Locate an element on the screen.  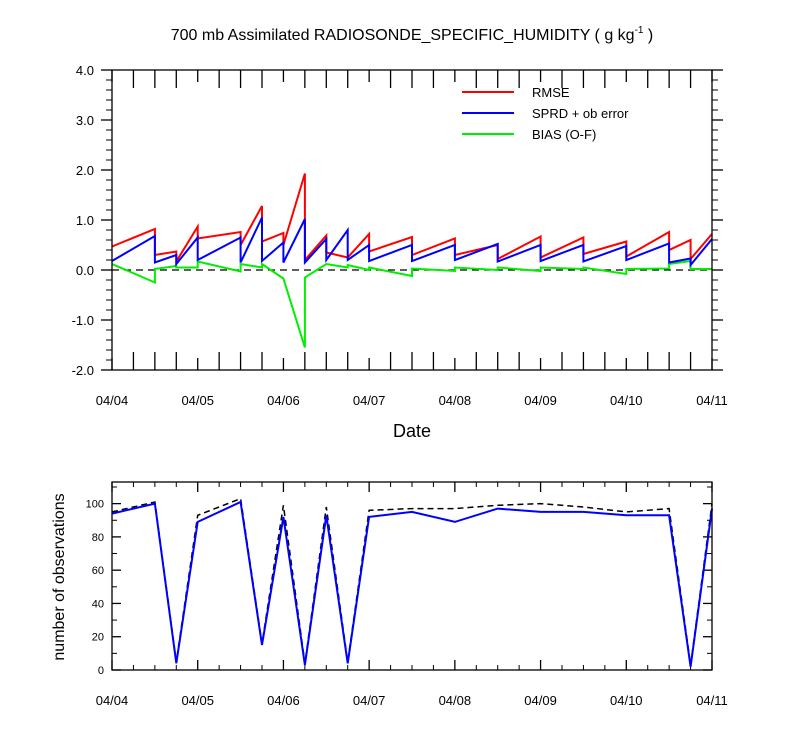
top-y-tick-label: 3.0 is located at coordinates (85, 120).